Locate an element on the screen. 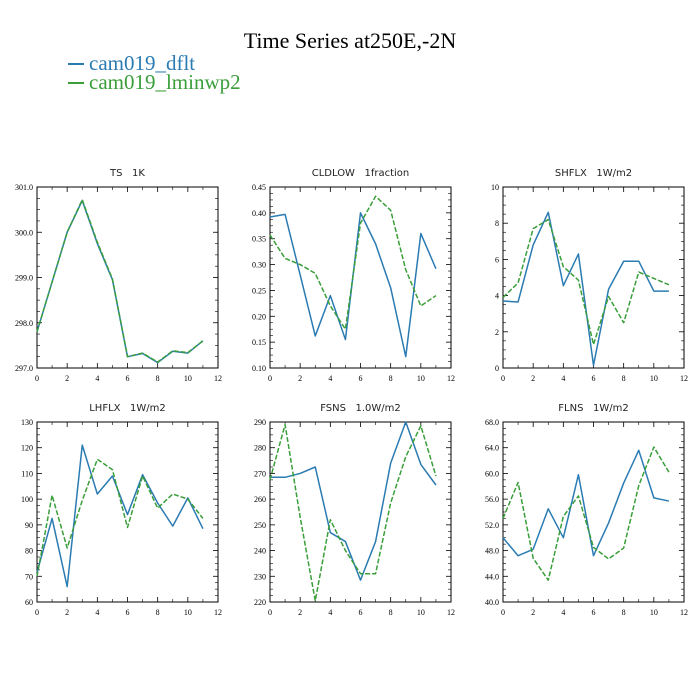 Image resolution: width=700 pixels, height=700 pixels. y-tick-label: 297.0 is located at coordinates (24, 368).